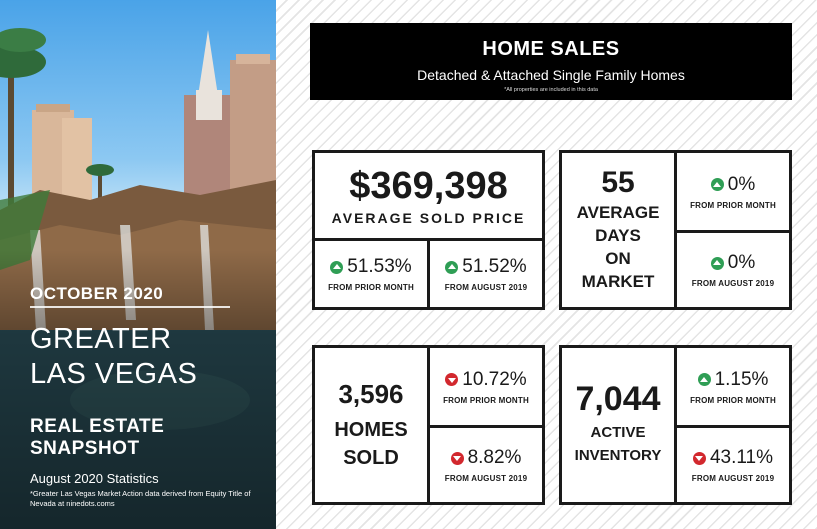  Describe the element at coordinates (618, 399) in the screenshot. I see `active-inventory-value: 7,044` at that location.